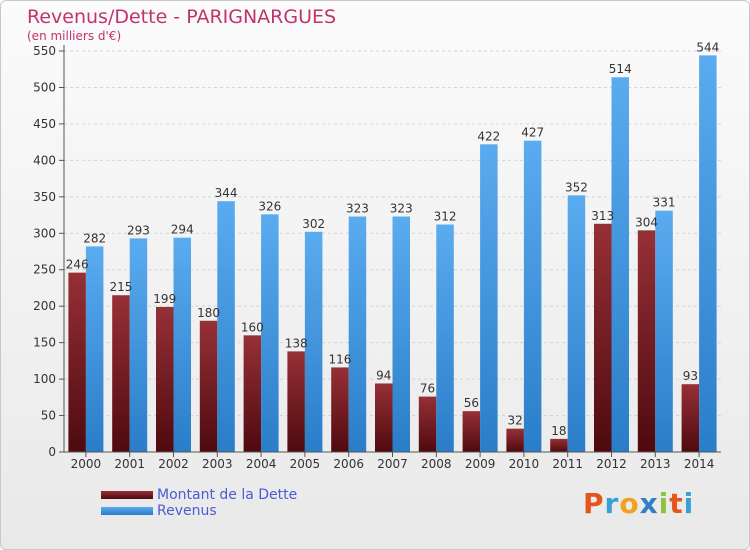 Image resolution: width=750 pixels, height=550 pixels. Describe the element at coordinates (313, 224) in the screenshot. I see `value-label-revenue: 302` at that location.